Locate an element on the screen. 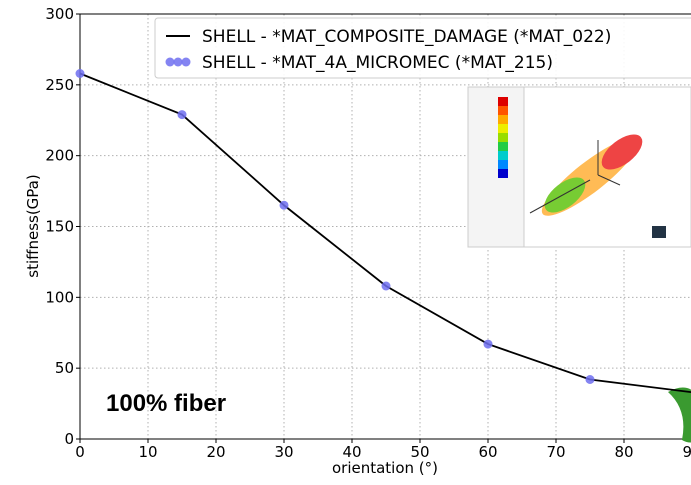  x-tick-label: 60 is located at coordinates (487, 452).